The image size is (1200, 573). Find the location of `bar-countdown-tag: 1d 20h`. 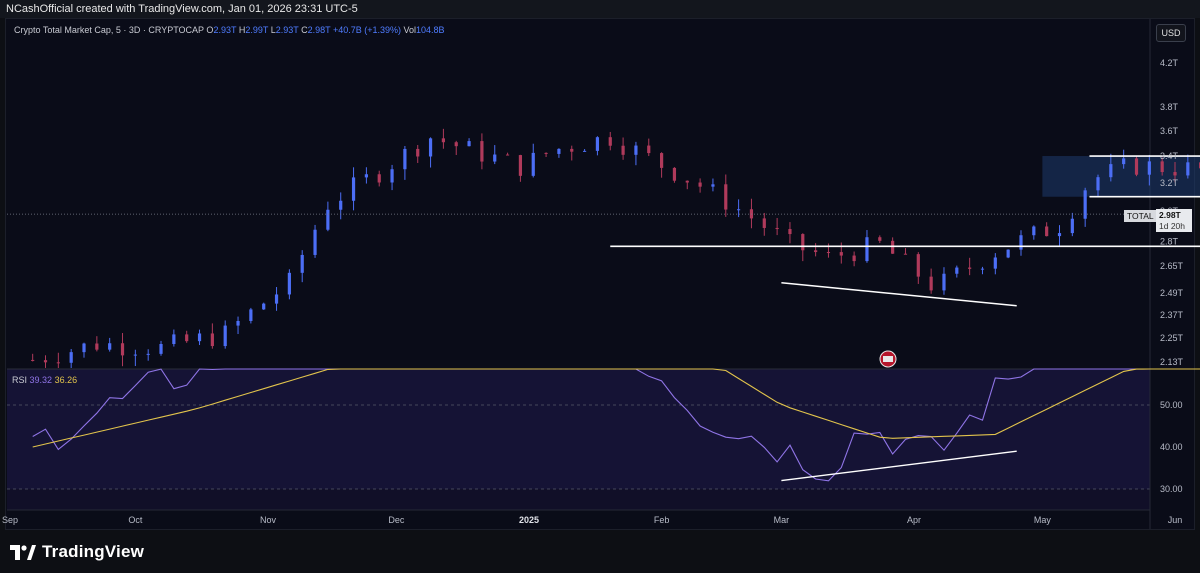

bar-countdown-tag: 1d 20h is located at coordinates (1174, 226).